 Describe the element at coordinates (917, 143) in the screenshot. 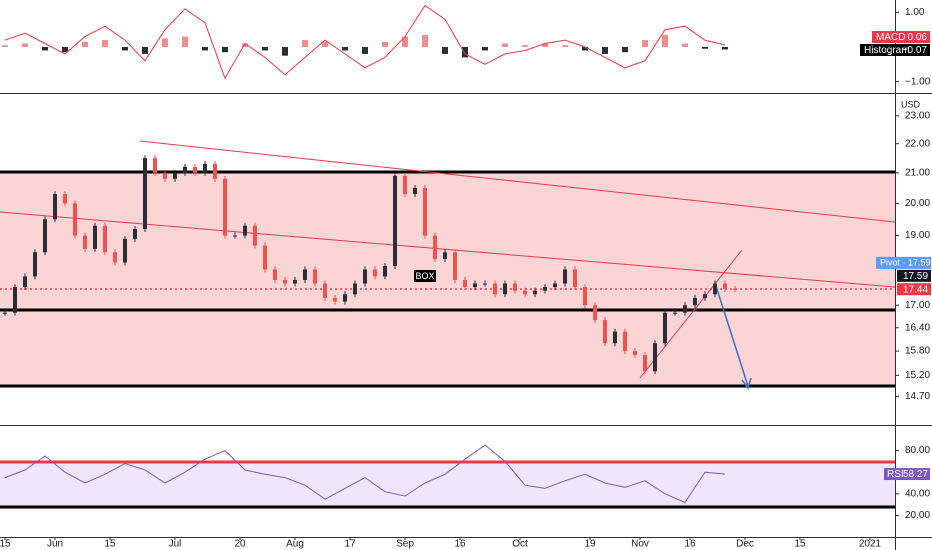

I see `y-tick-label: 22.00` at that location.